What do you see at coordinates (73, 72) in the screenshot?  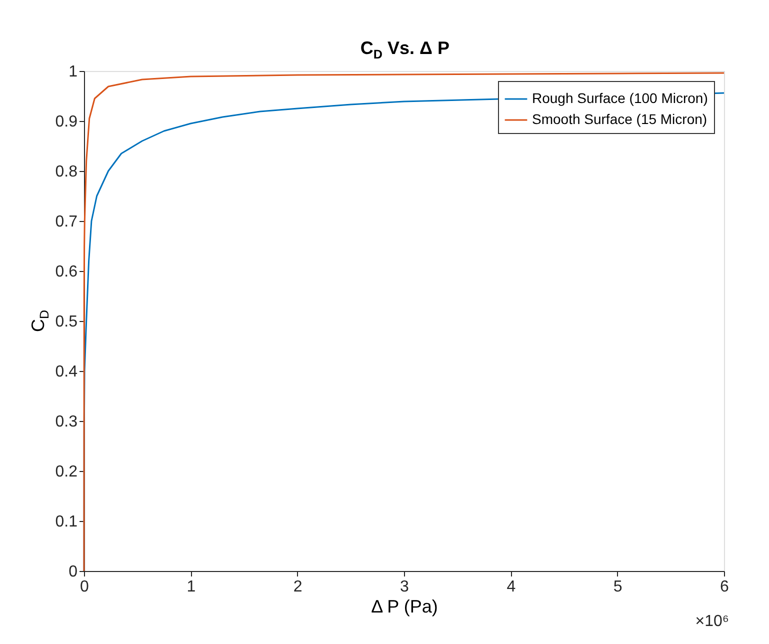 I see `y-tick-label: 1` at bounding box center [73, 72].